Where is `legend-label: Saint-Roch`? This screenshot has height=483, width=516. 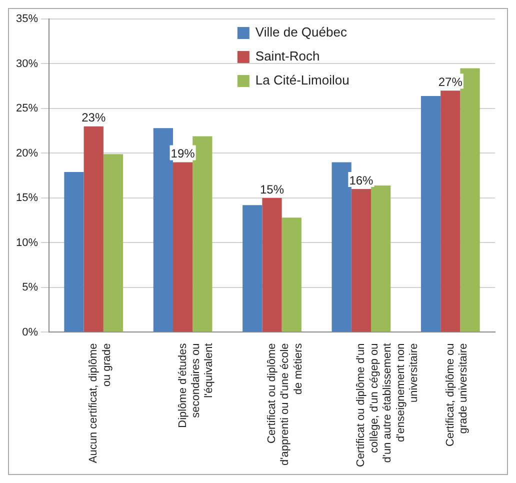 legend-label: Saint-Roch is located at coordinates (287, 56).